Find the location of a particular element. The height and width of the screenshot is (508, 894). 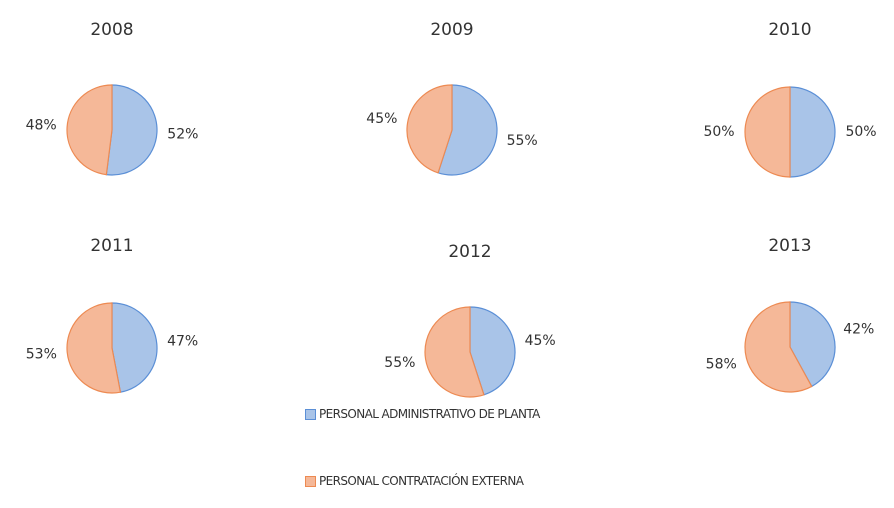

legend-item: PERSONAL CONTRATACIÓN EXTERNA is located at coordinates (460, 481).